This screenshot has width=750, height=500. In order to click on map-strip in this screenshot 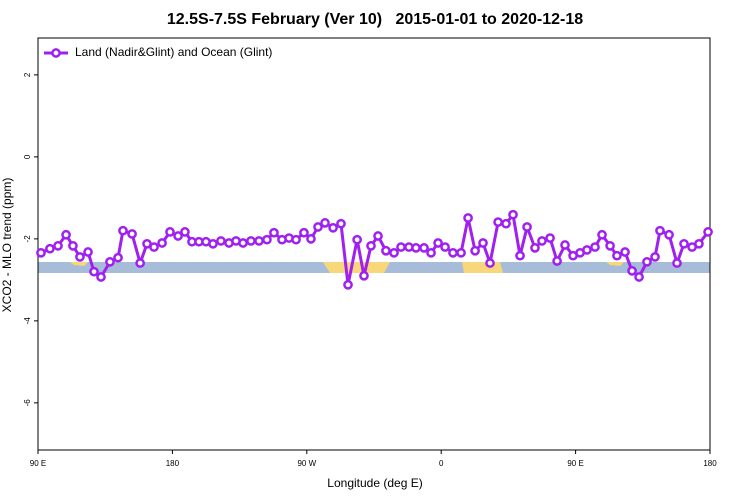, I will do `click(374, 267)`.